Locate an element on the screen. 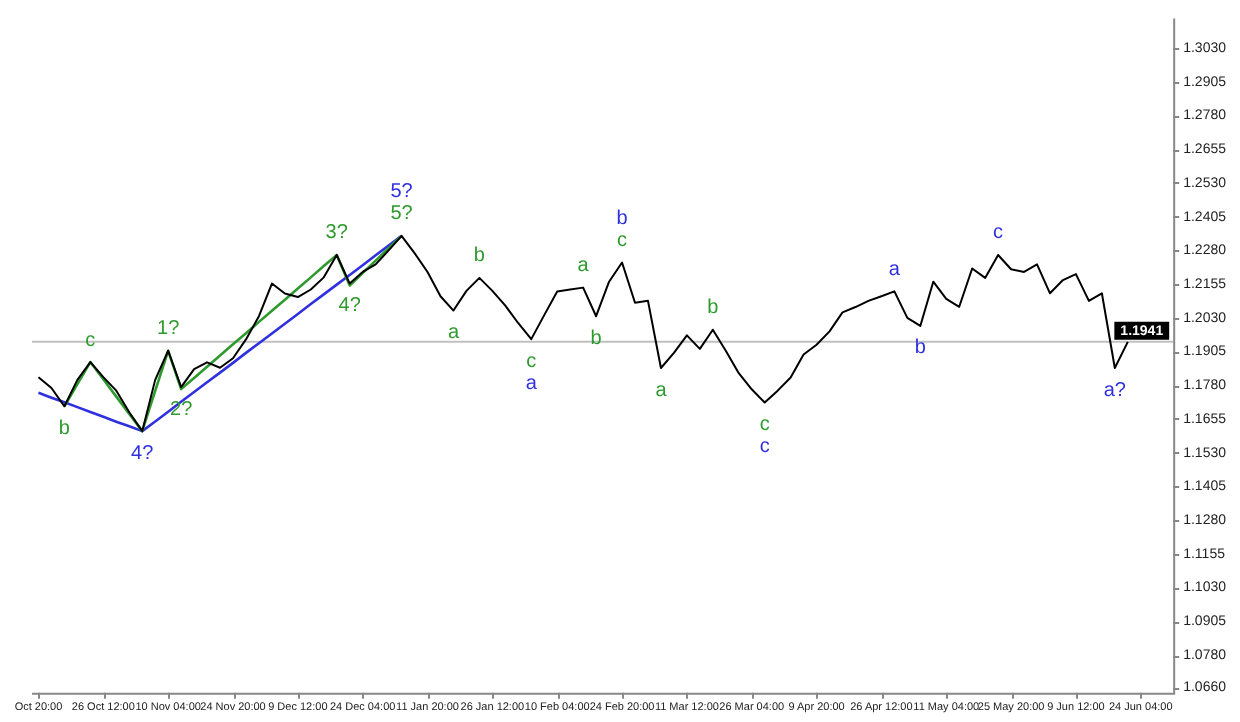  annotation: a? is located at coordinates (1115, 390).